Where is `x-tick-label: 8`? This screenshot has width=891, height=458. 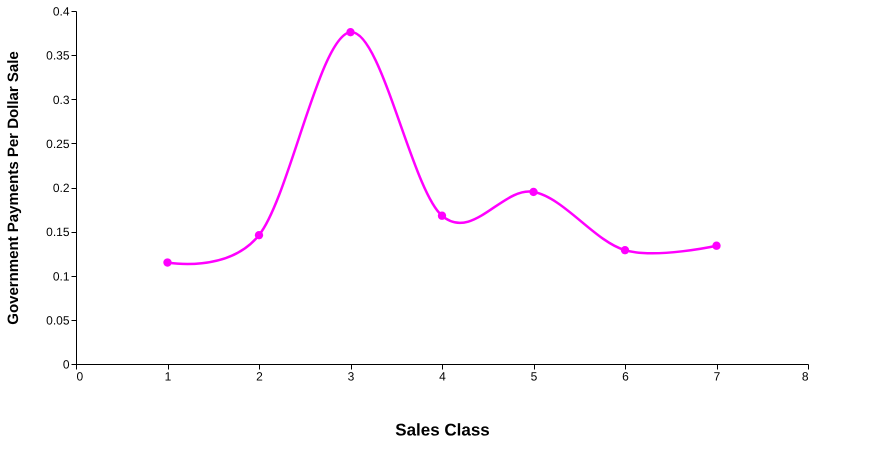
x-tick-label: 8 is located at coordinates (805, 377).